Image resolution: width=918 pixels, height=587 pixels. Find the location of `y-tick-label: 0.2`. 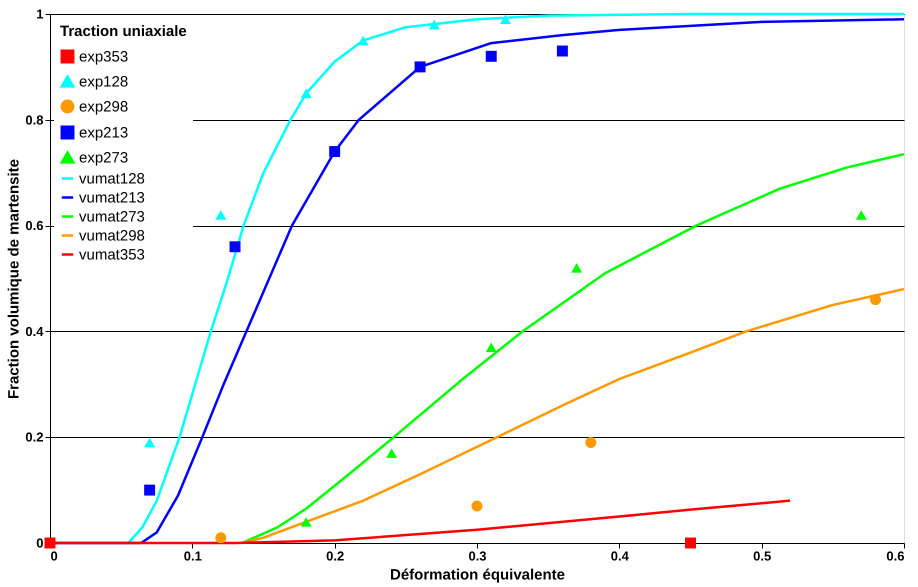

y-tick-label: 0.2 is located at coordinates (34, 437).